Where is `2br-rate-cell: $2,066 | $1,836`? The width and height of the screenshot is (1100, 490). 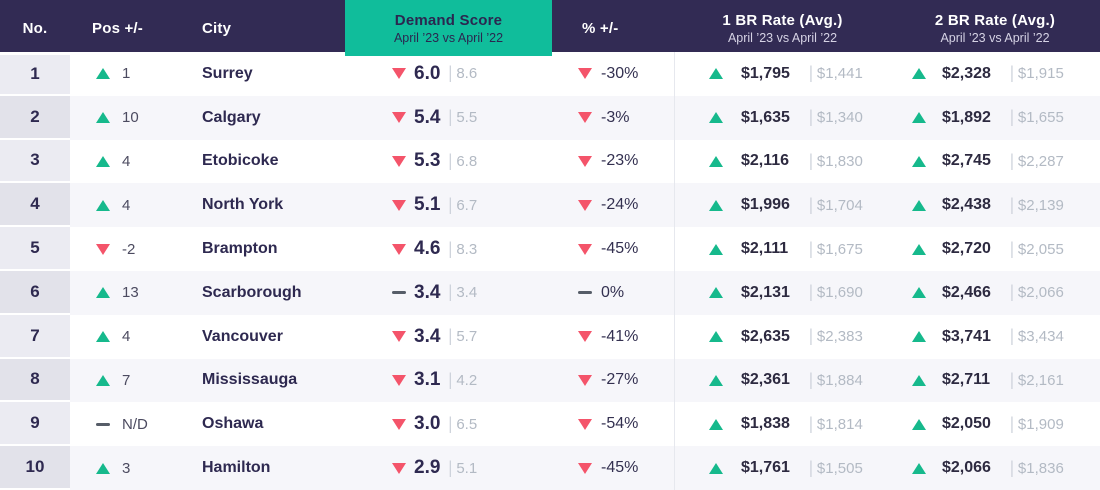 2br-rate-cell: $2,066 | $1,836 is located at coordinates (995, 468).